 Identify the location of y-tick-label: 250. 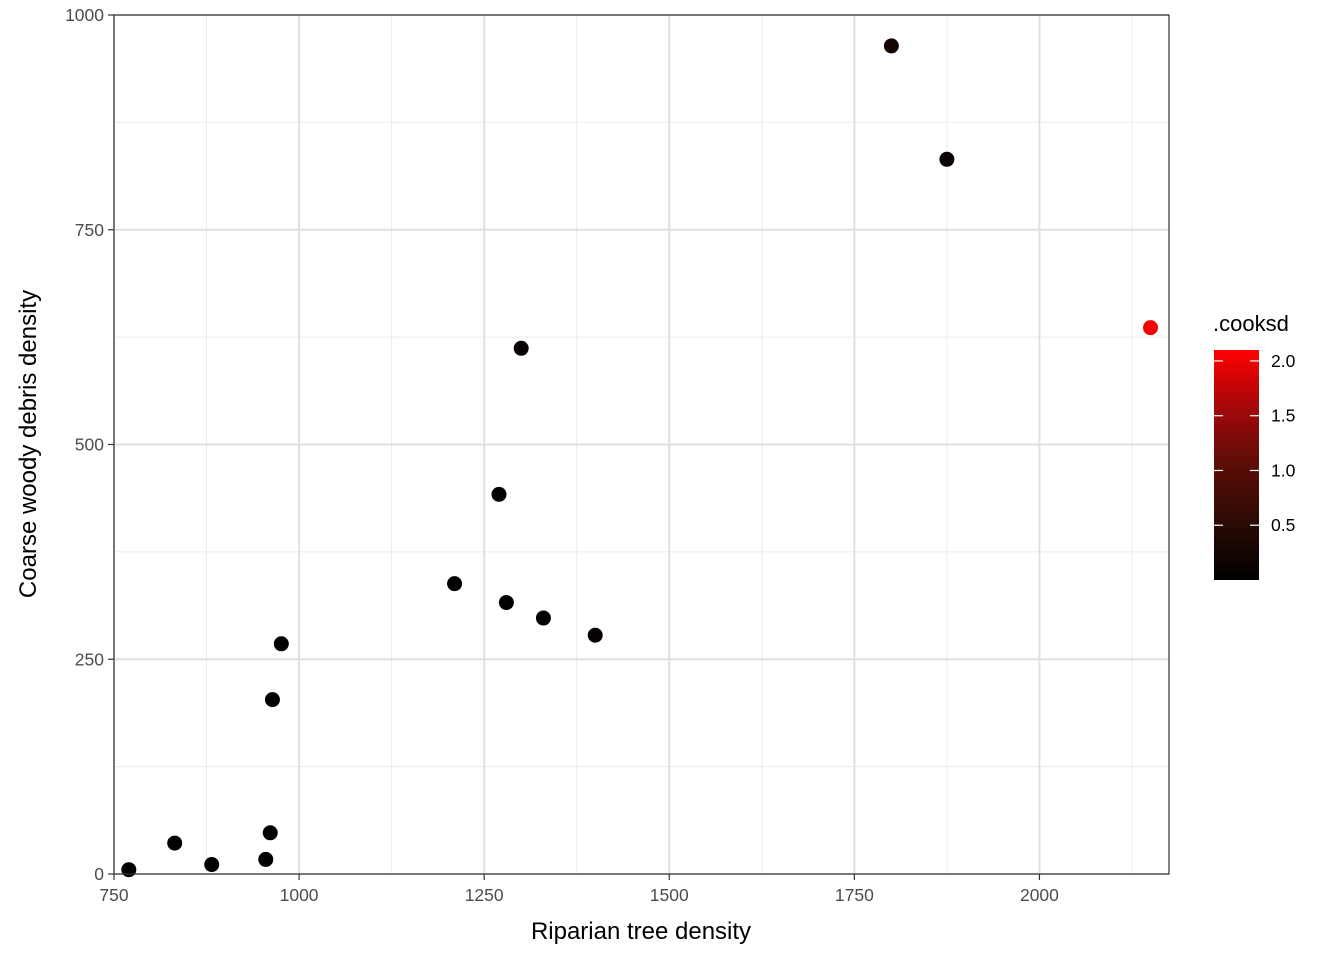
(89, 659).